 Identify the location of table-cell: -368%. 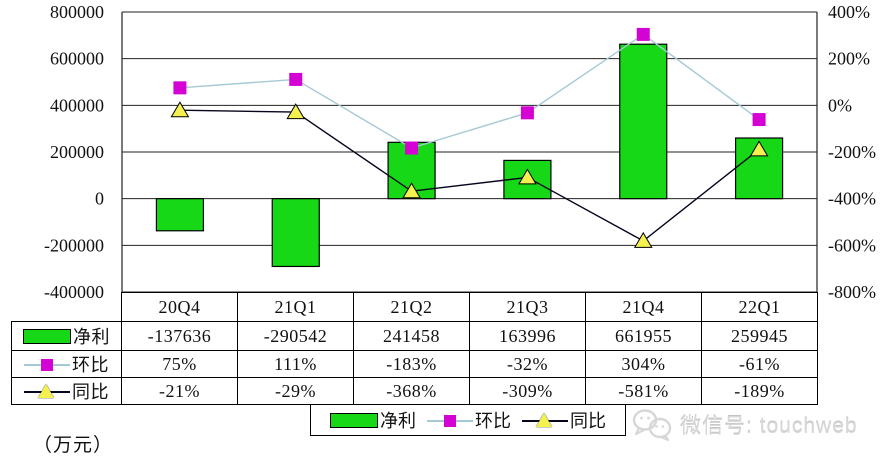
(411, 391).